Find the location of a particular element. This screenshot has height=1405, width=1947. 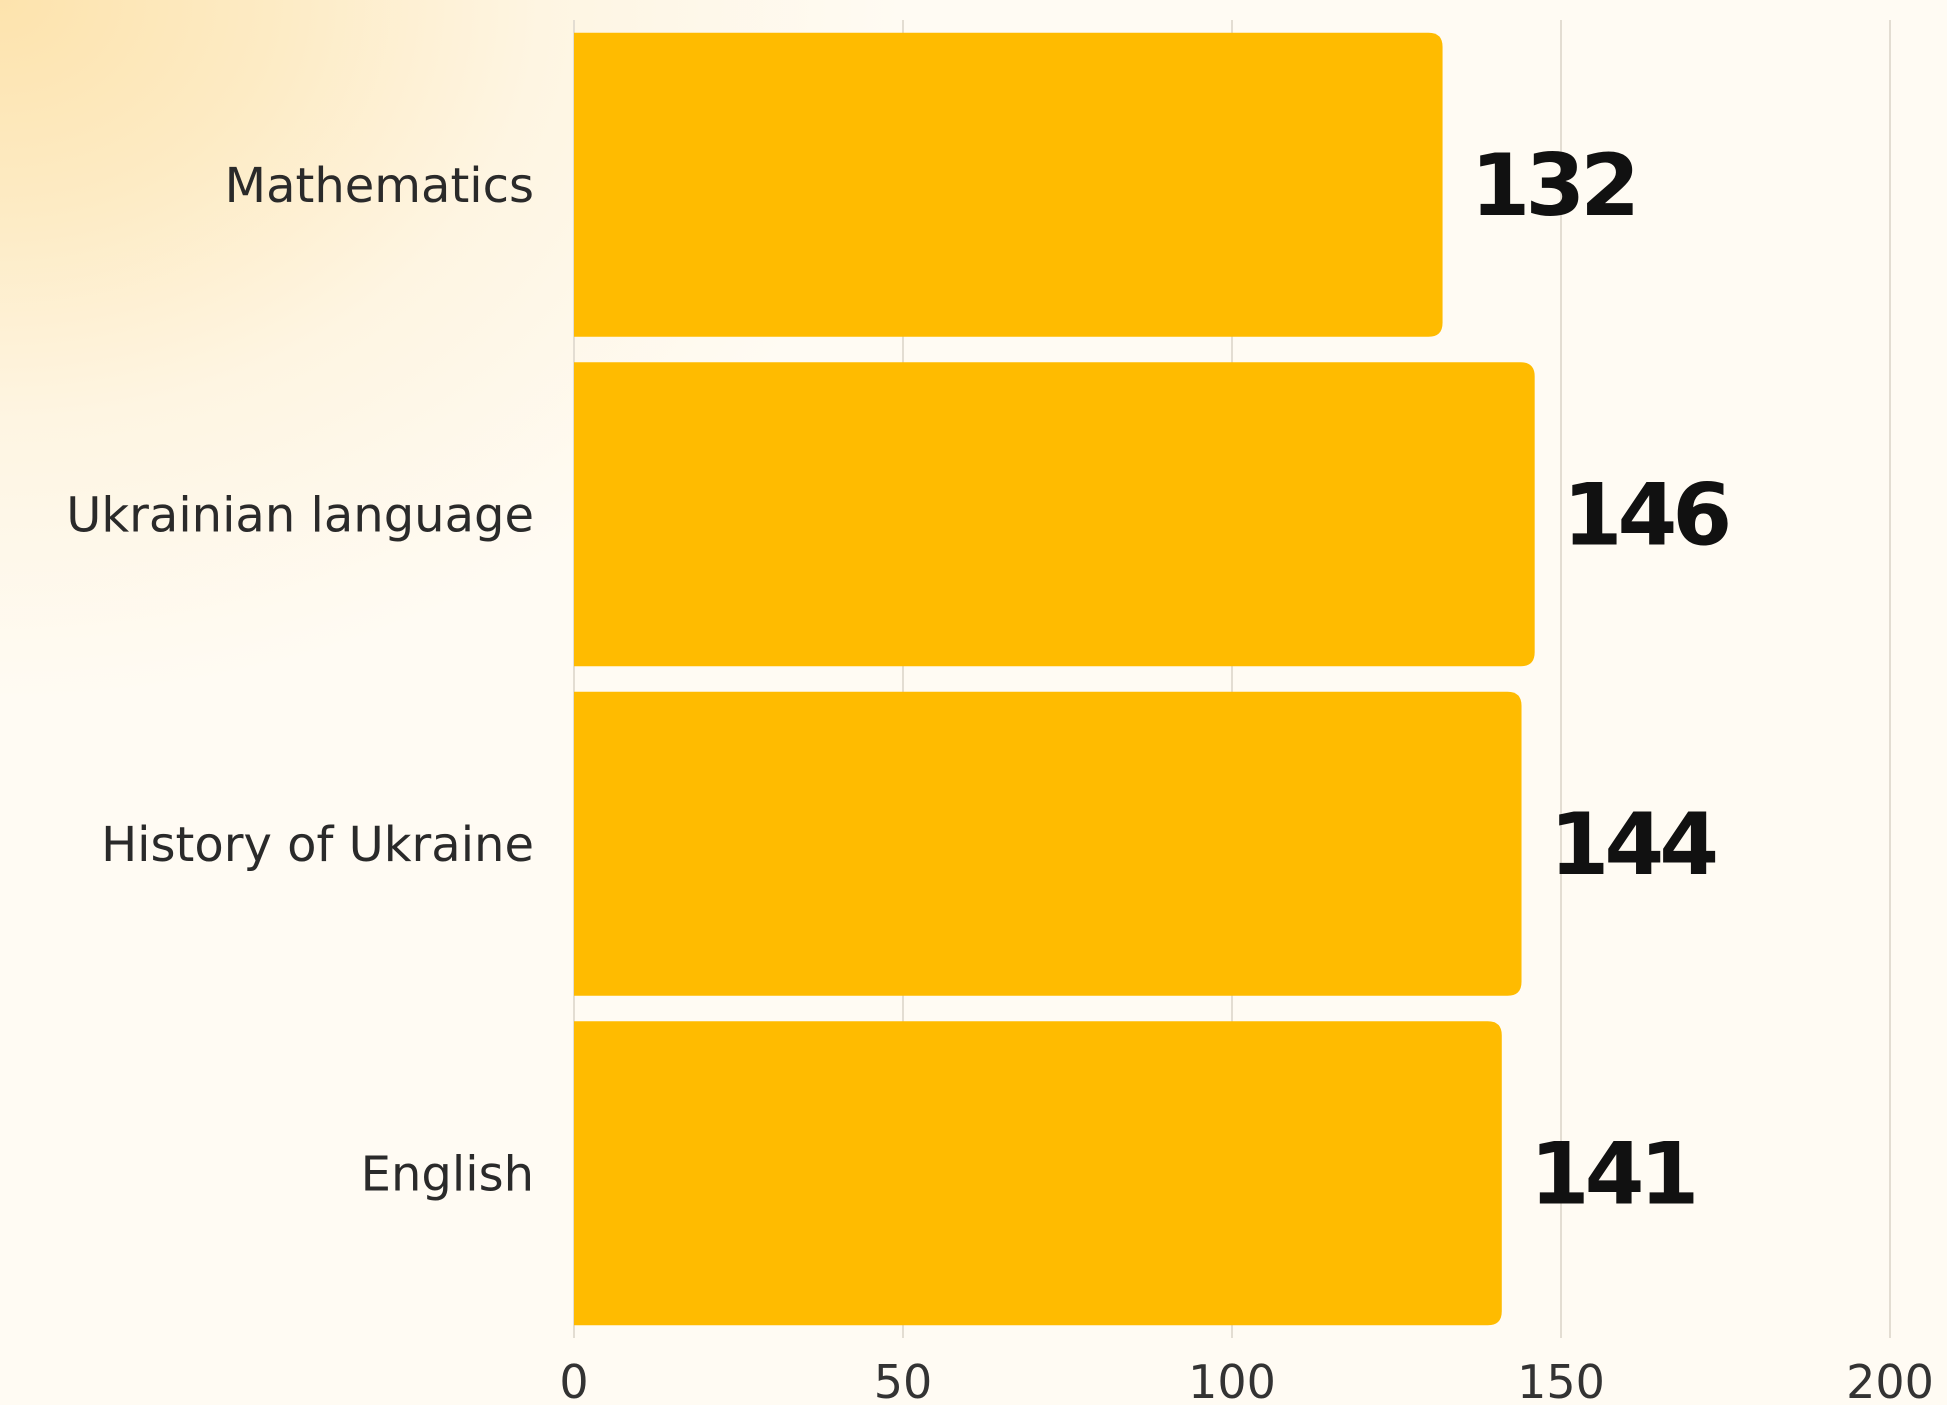

value-label-ukrainian-language: 146 is located at coordinates (1646, 515).